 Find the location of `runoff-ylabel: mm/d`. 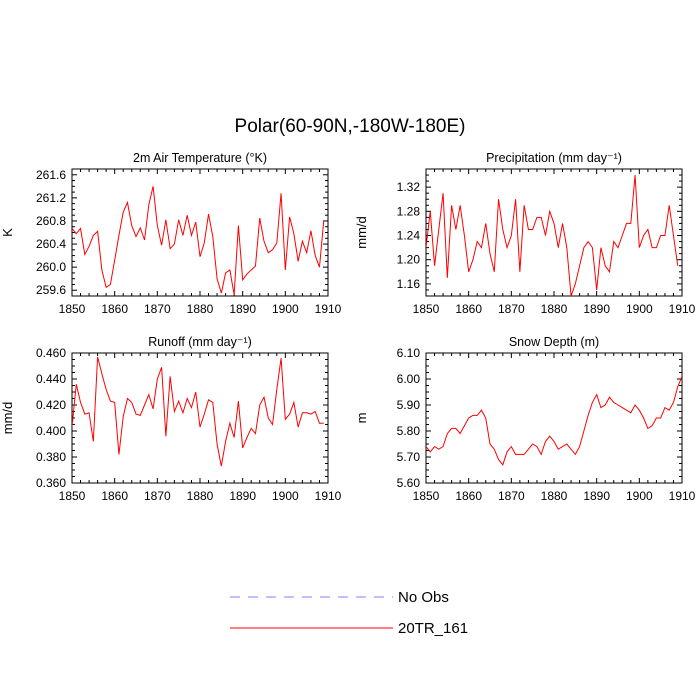

runoff-ylabel: mm/d is located at coordinates (7, 418).